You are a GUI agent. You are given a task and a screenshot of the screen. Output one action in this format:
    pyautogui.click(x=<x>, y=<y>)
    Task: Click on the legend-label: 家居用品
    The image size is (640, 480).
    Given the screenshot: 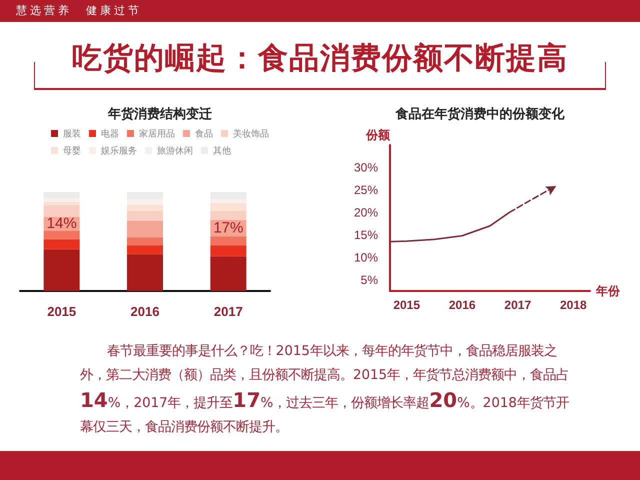 What is the action you would take?
    pyautogui.click(x=157, y=133)
    